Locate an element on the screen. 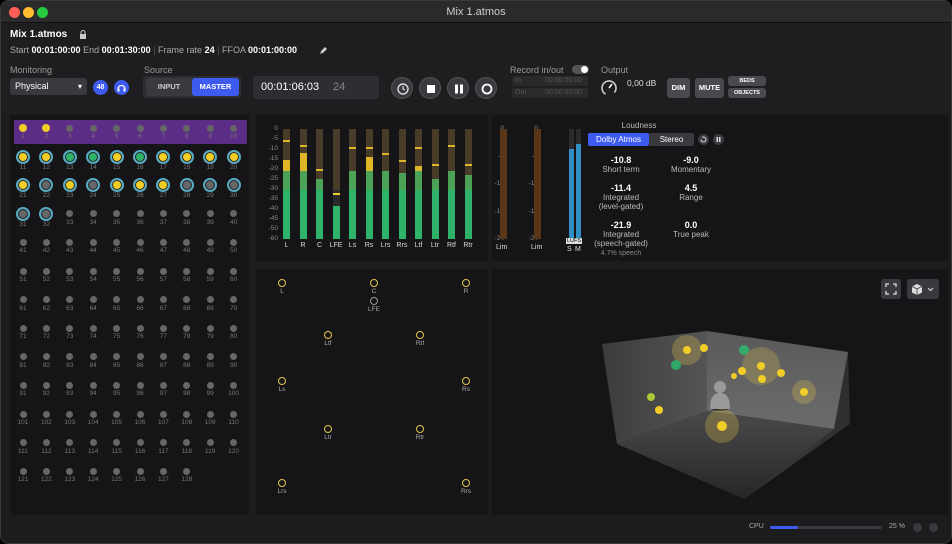 This screenshot has height=544, width=952. tab-stereo: Stereo is located at coordinates (671, 139).